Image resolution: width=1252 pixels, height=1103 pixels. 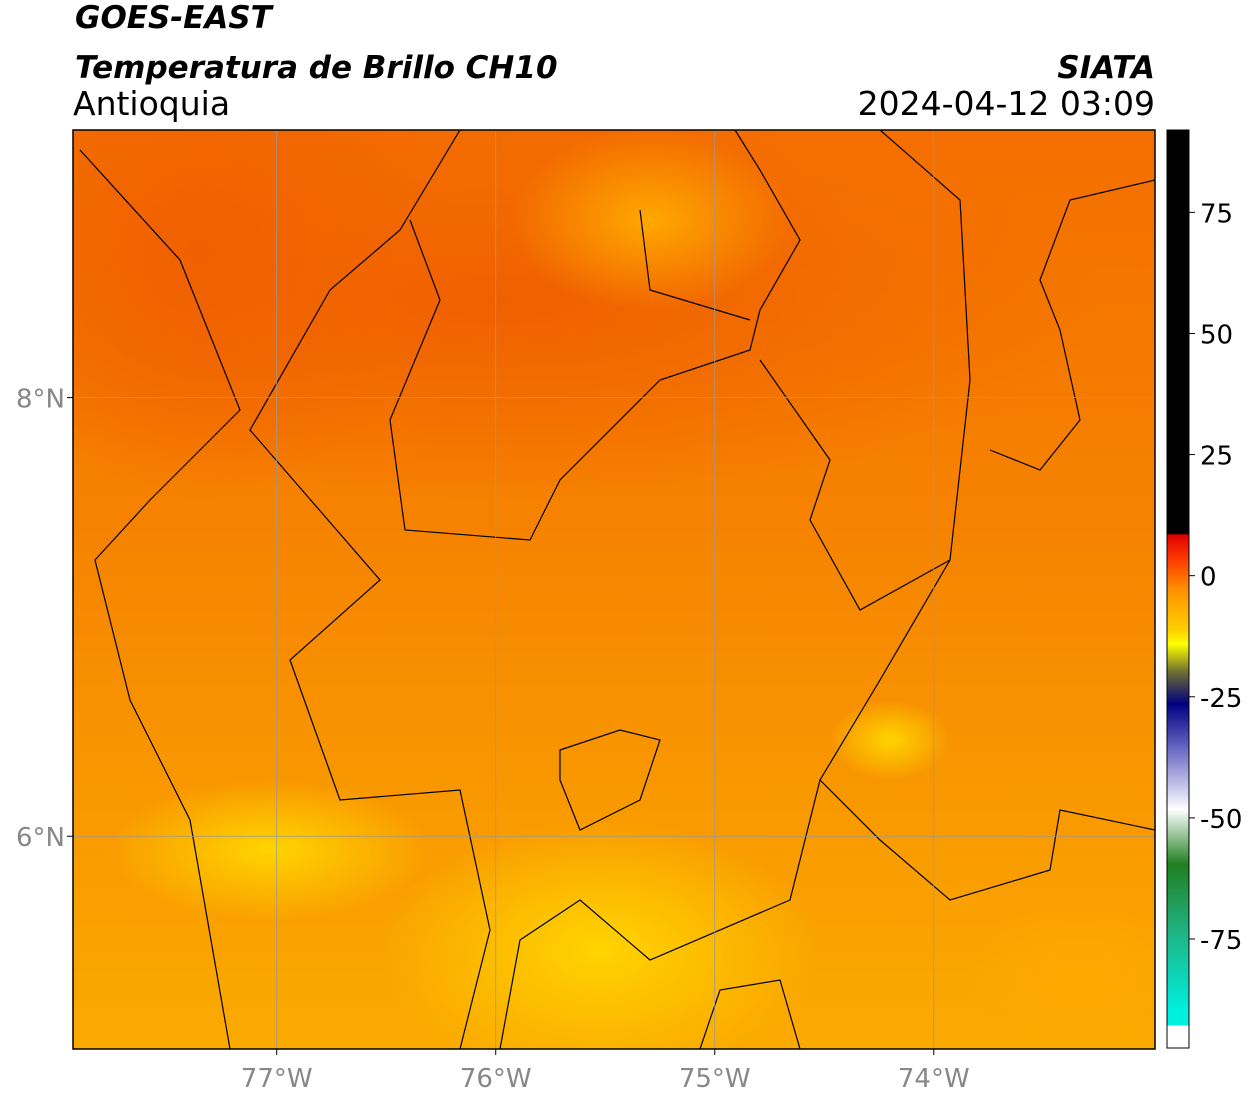 What do you see at coordinates (715, 1079) in the screenshot?
I see `x-tick-label: 75°W` at bounding box center [715, 1079].